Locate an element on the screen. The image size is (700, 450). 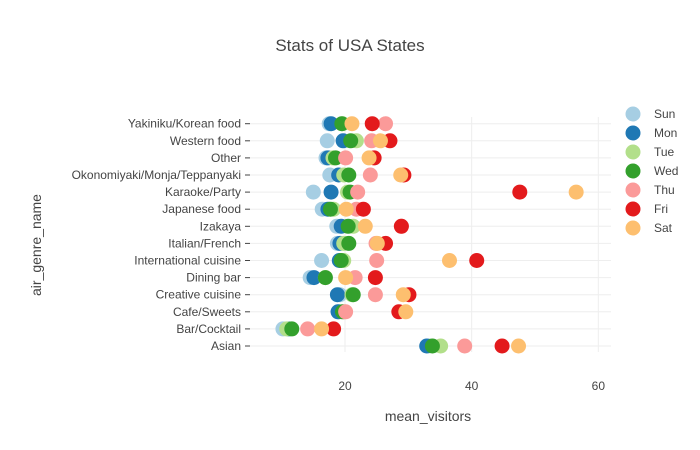
legend-label-mon: Mon is located at coordinates (665, 133).